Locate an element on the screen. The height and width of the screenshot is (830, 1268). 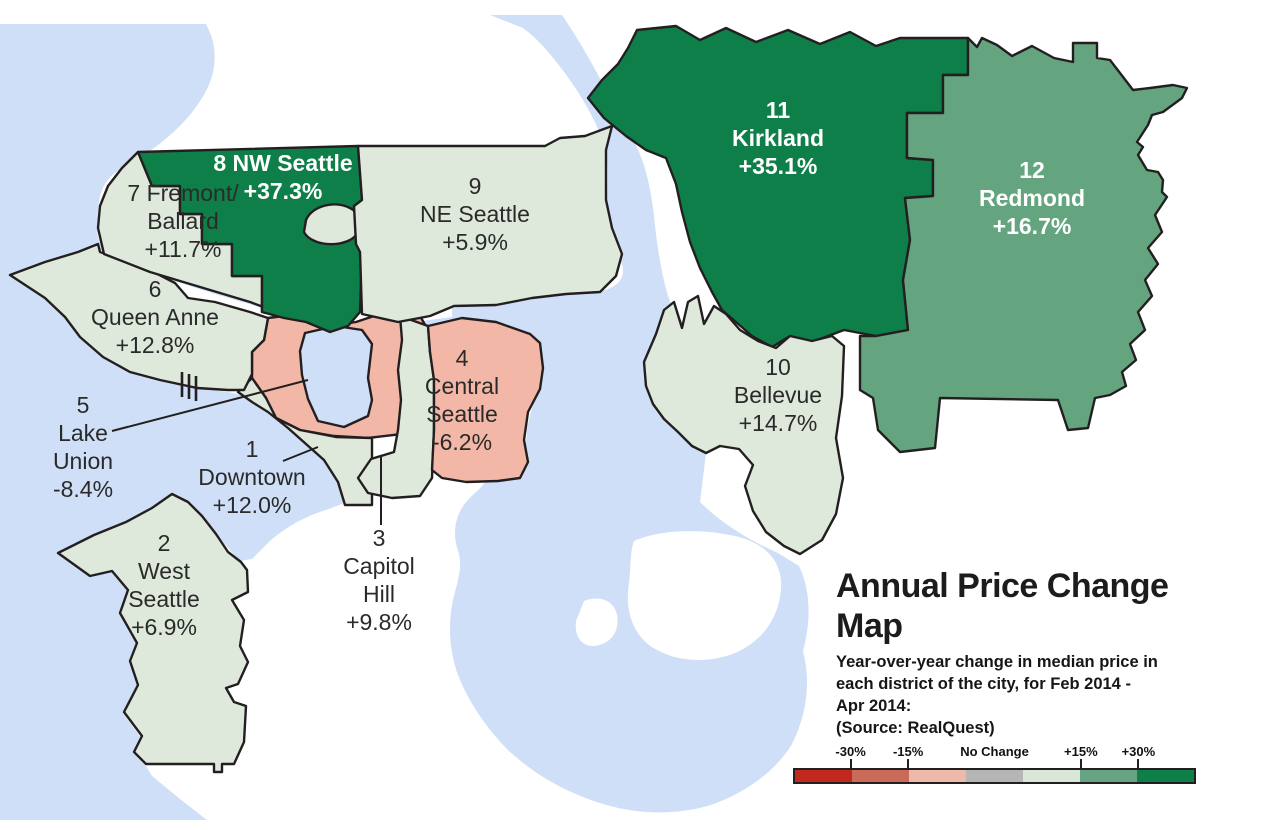
district-12-redmond is located at coordinates (1023, 245).